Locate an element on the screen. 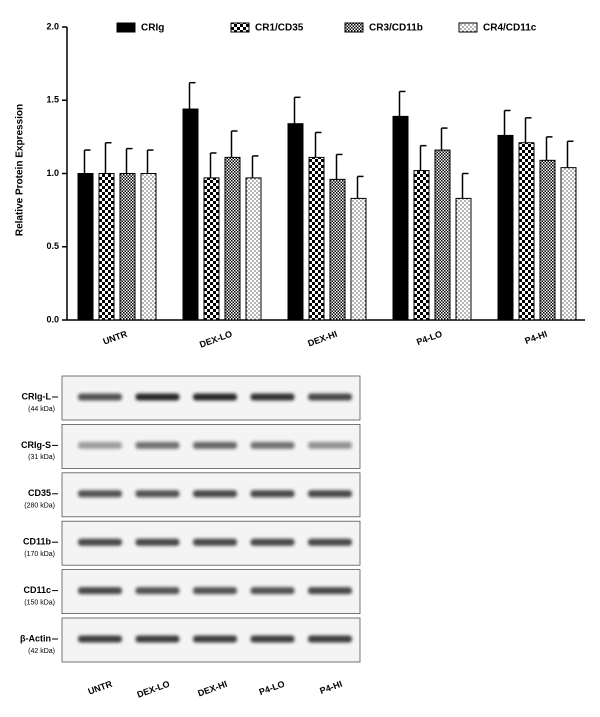 This screenshot has width=600, height=717. blot-row-label: CRIg-L is located at coordinates (37, 396).